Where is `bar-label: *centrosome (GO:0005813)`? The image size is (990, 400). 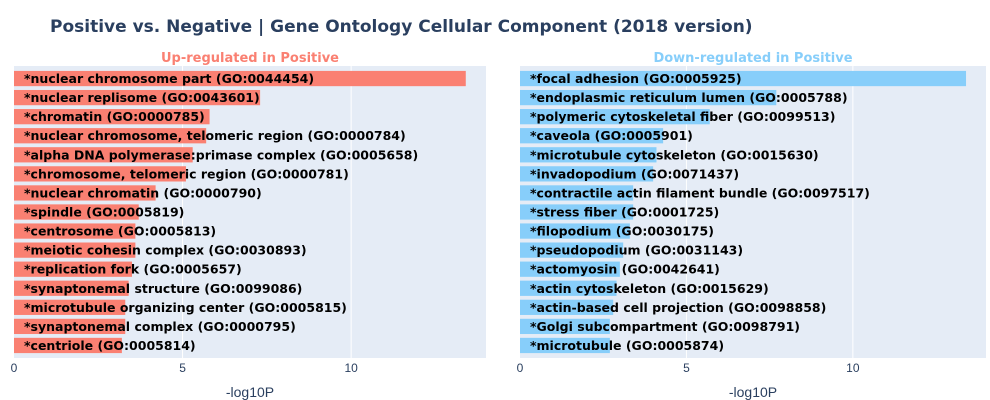 bar-label: *centrosome (GO:0005813) is located at coordinates (120, 231).